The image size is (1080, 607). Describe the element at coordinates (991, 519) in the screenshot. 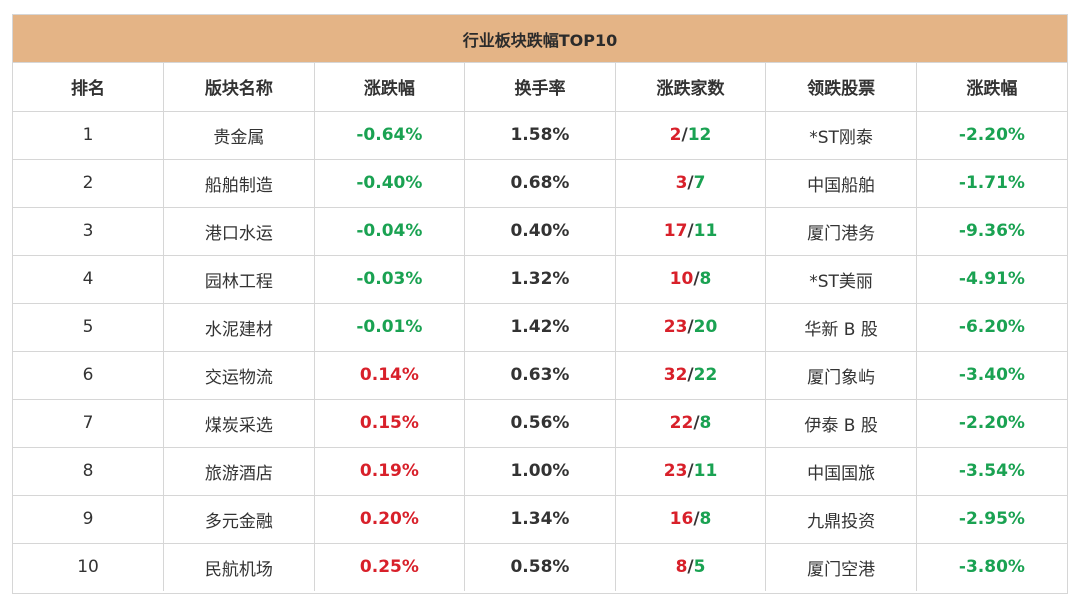

I see `leading-change-cell: -2.95%` at that location.